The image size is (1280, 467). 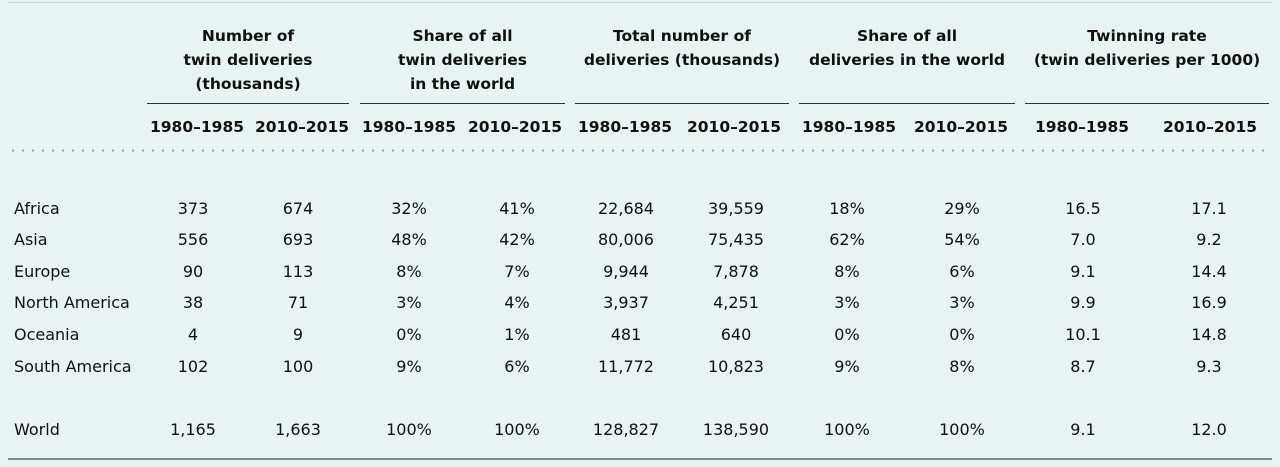 What do you see at coordinates (193, 302) in the screenshot?
I see `table-cell: 38` at bounding box center [193, 302].